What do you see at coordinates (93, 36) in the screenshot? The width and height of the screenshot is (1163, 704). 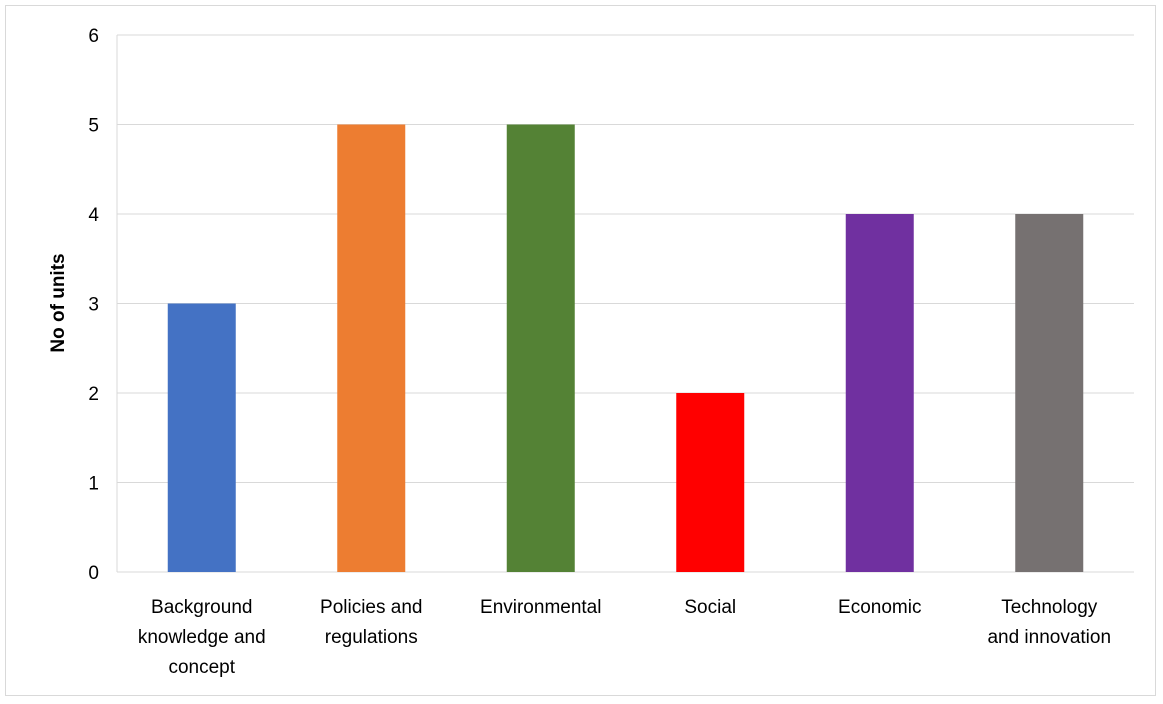 I see `y-tick-label: 6` at bounding box center [93, 36].